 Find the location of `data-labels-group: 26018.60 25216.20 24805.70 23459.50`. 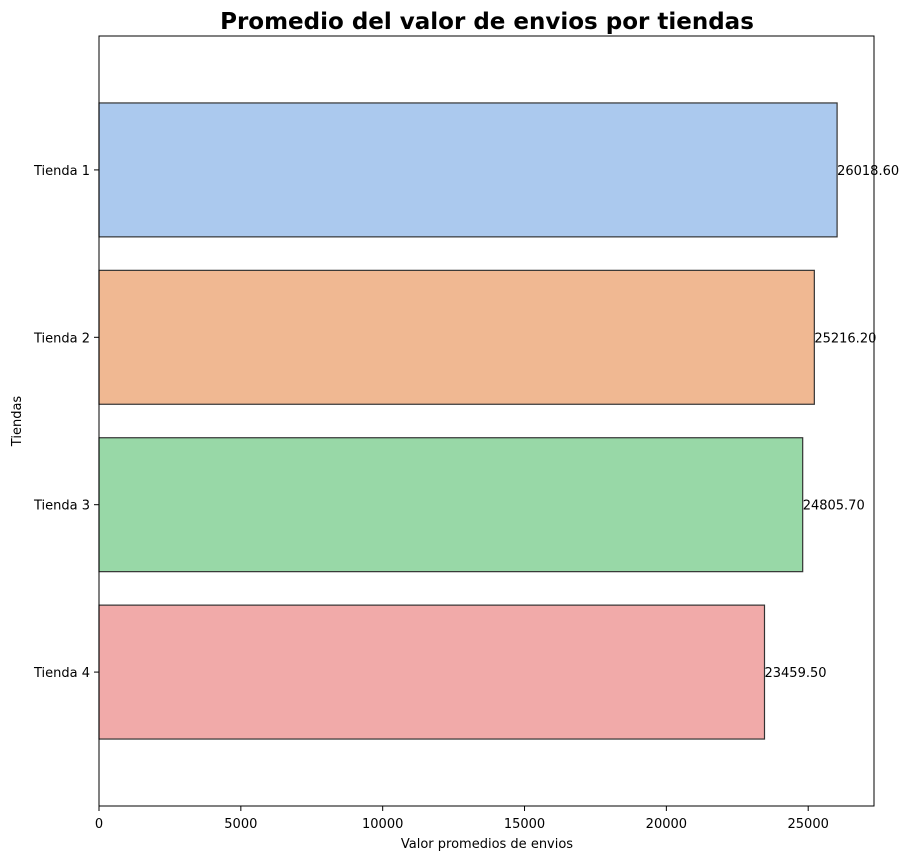

data-labels-group: 26018.60 25216.20 24805.70 23459.50 is located at coordinates (831, 422).